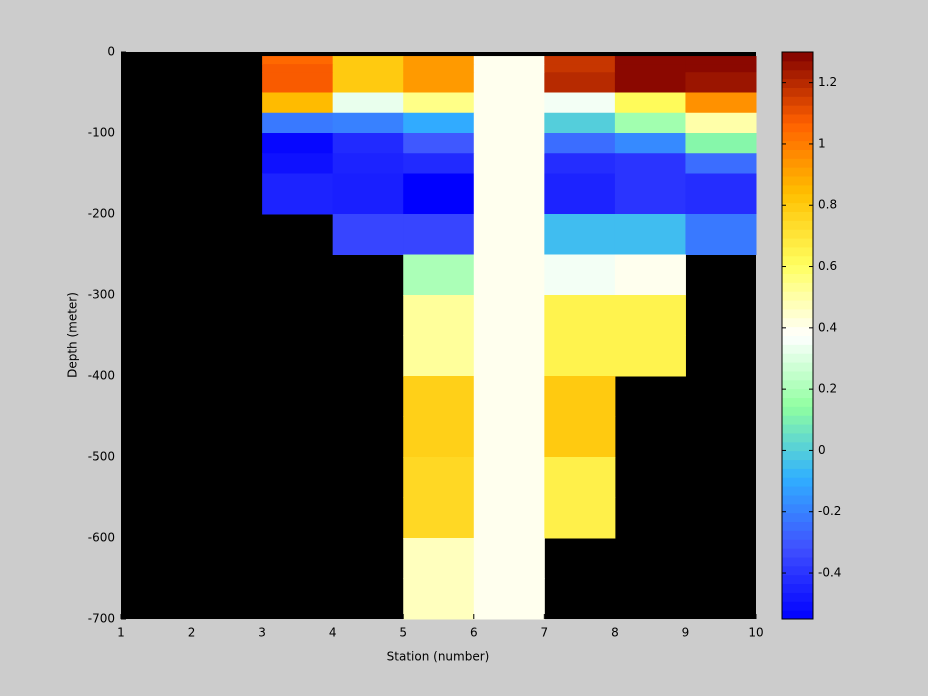 Image resolution: width=928 pixels, height=696 pixels. Describe the element at coordinates (101, 214) in the screenshot. I see `y-tick-label: -200` at that location.